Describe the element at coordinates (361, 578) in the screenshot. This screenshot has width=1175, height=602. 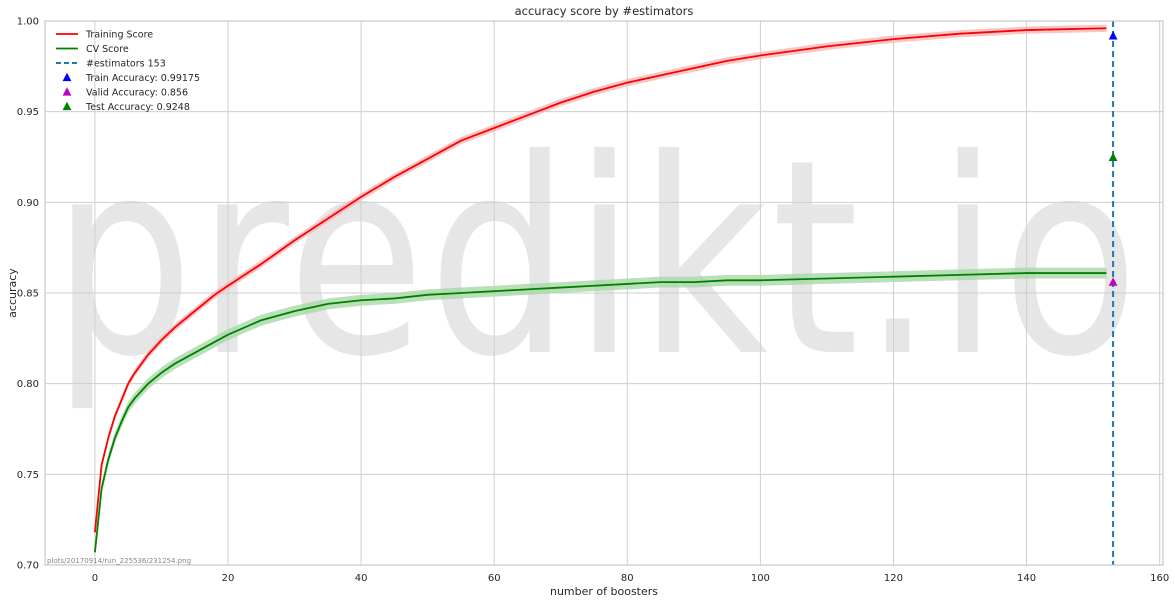
I see `x-tick-label: 40` at that location.